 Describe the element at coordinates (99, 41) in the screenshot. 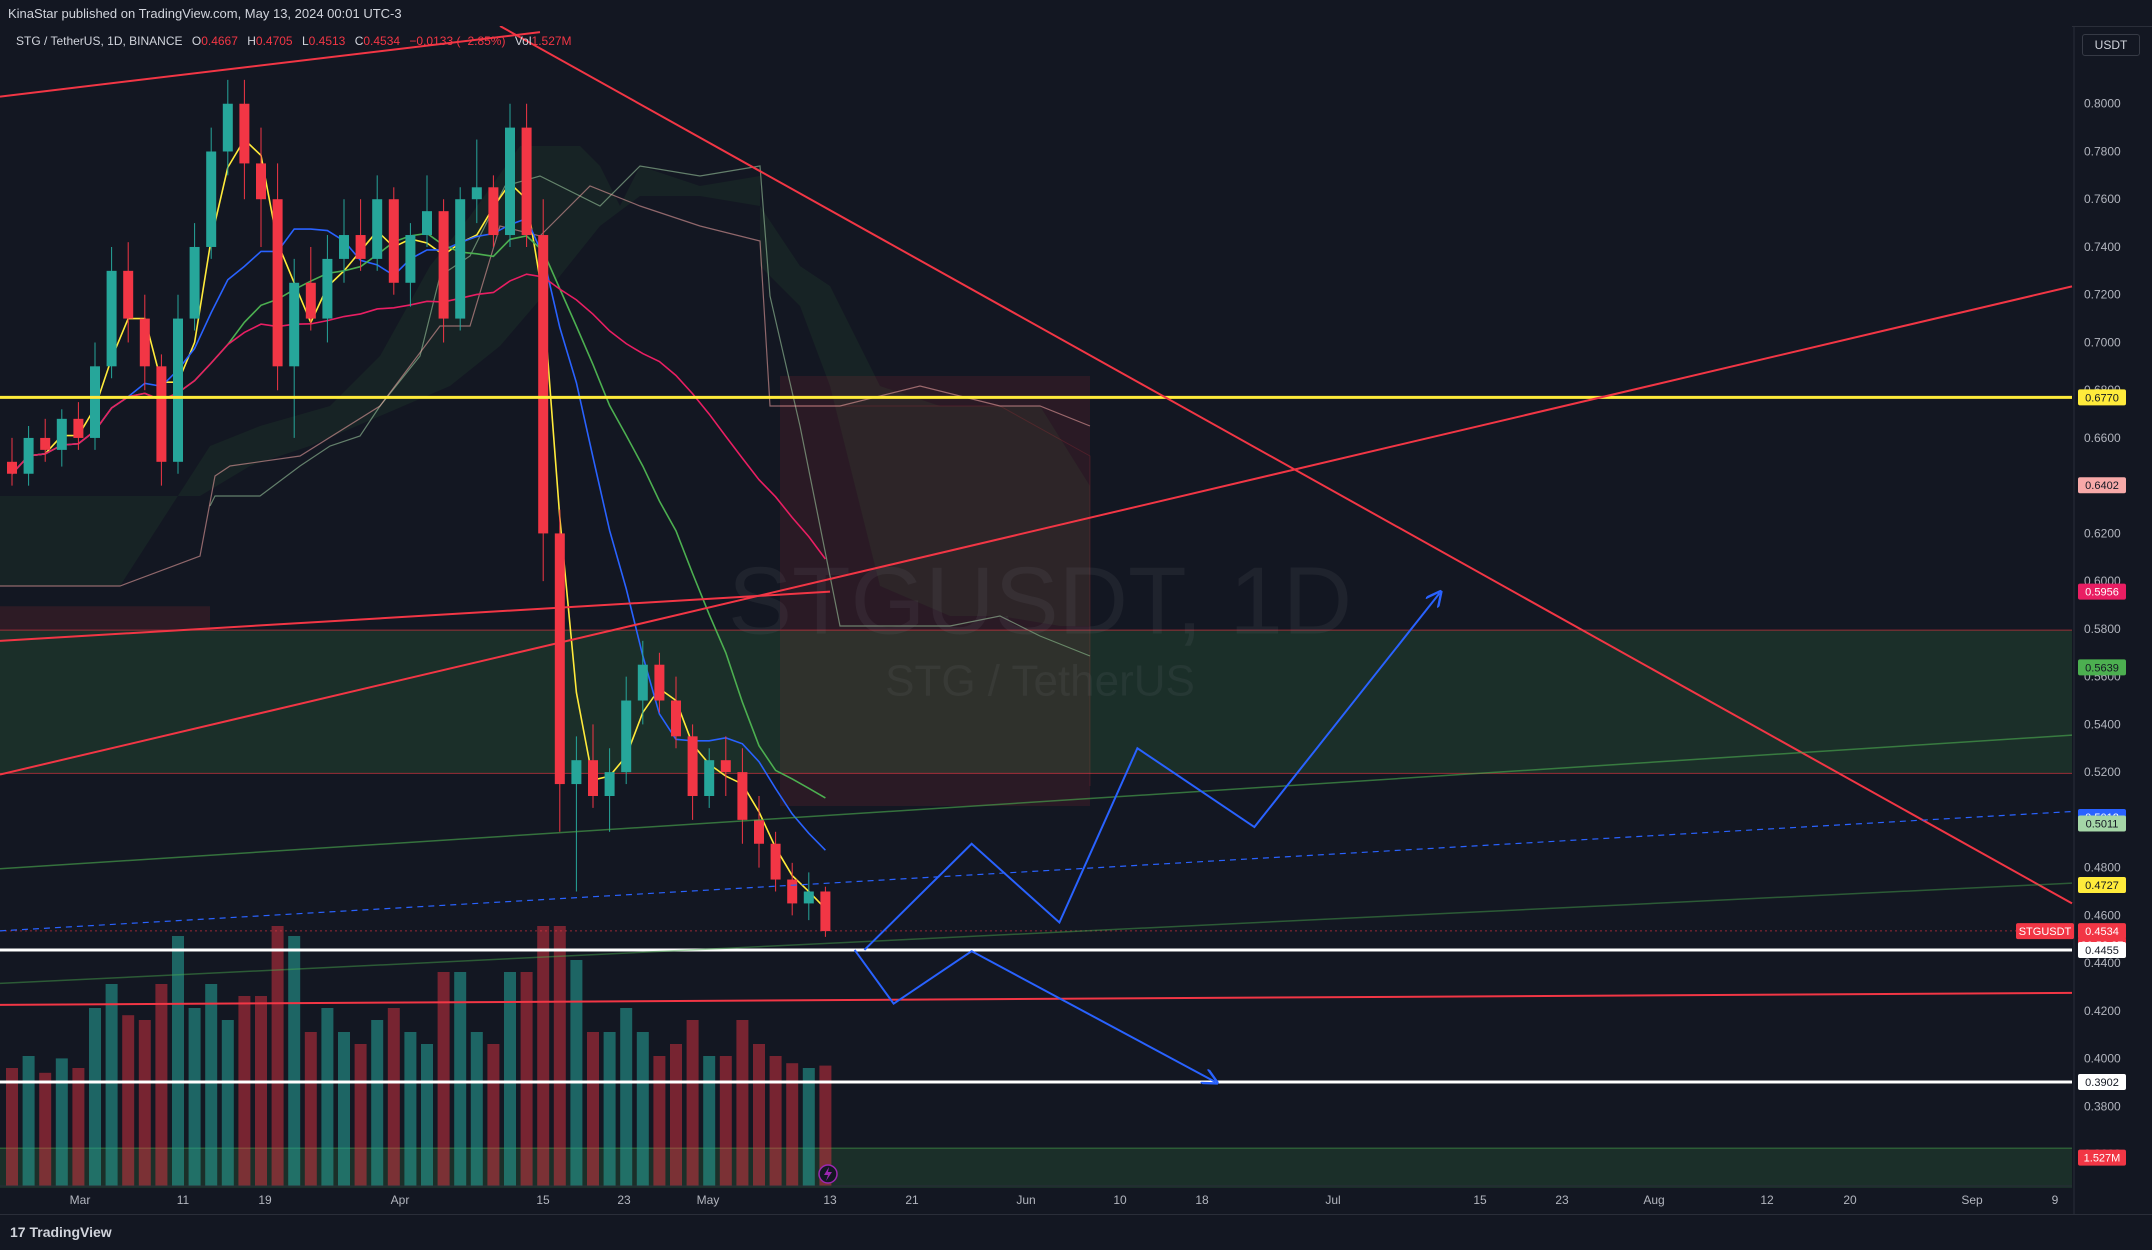

I see `legend-symbol: STG / TetherUS, 1D, BINANCE` at that location.